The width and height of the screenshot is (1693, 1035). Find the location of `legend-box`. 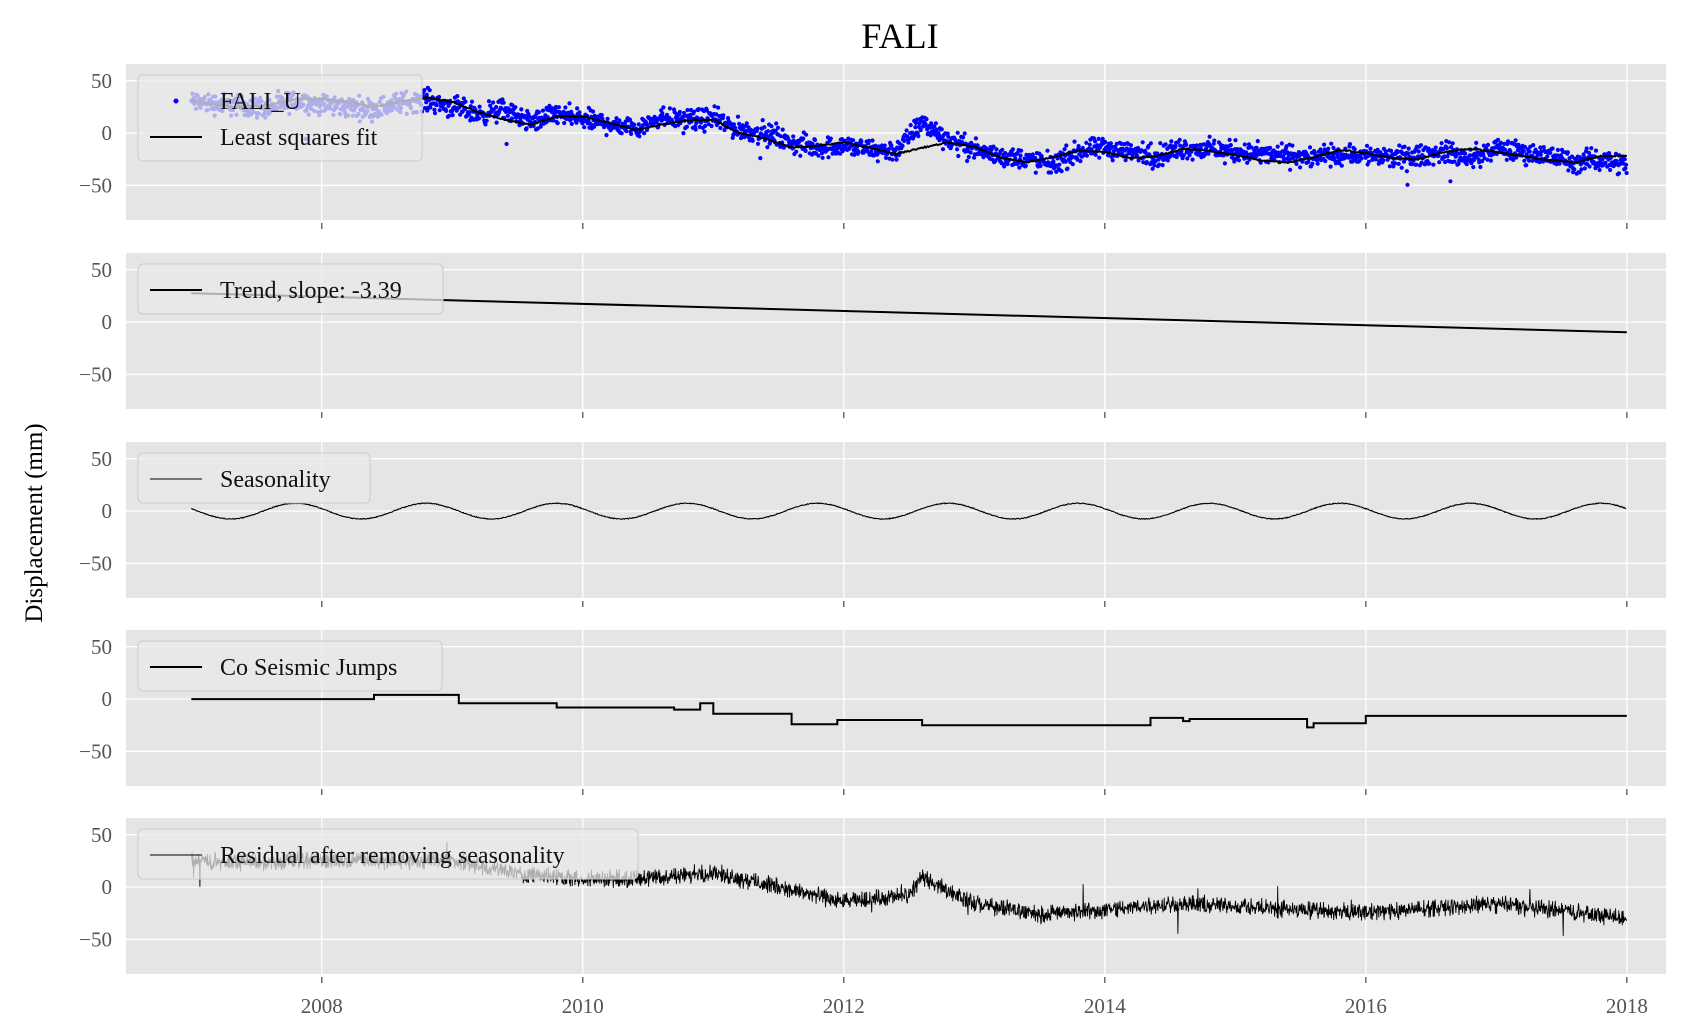

legend-box is located at coordinates (388, 854).